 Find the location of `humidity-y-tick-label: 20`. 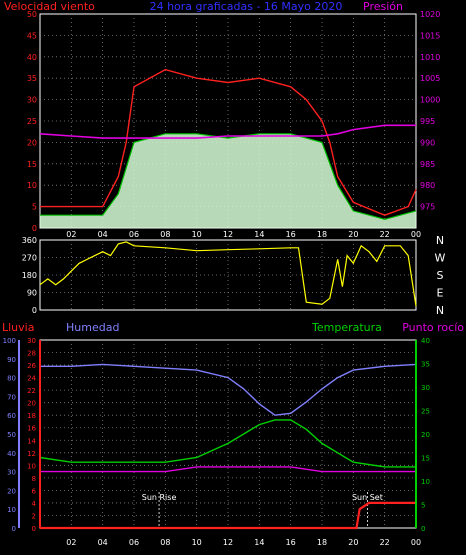

humidity-y-tick-label: 20 is located at coordinates (11, 491).